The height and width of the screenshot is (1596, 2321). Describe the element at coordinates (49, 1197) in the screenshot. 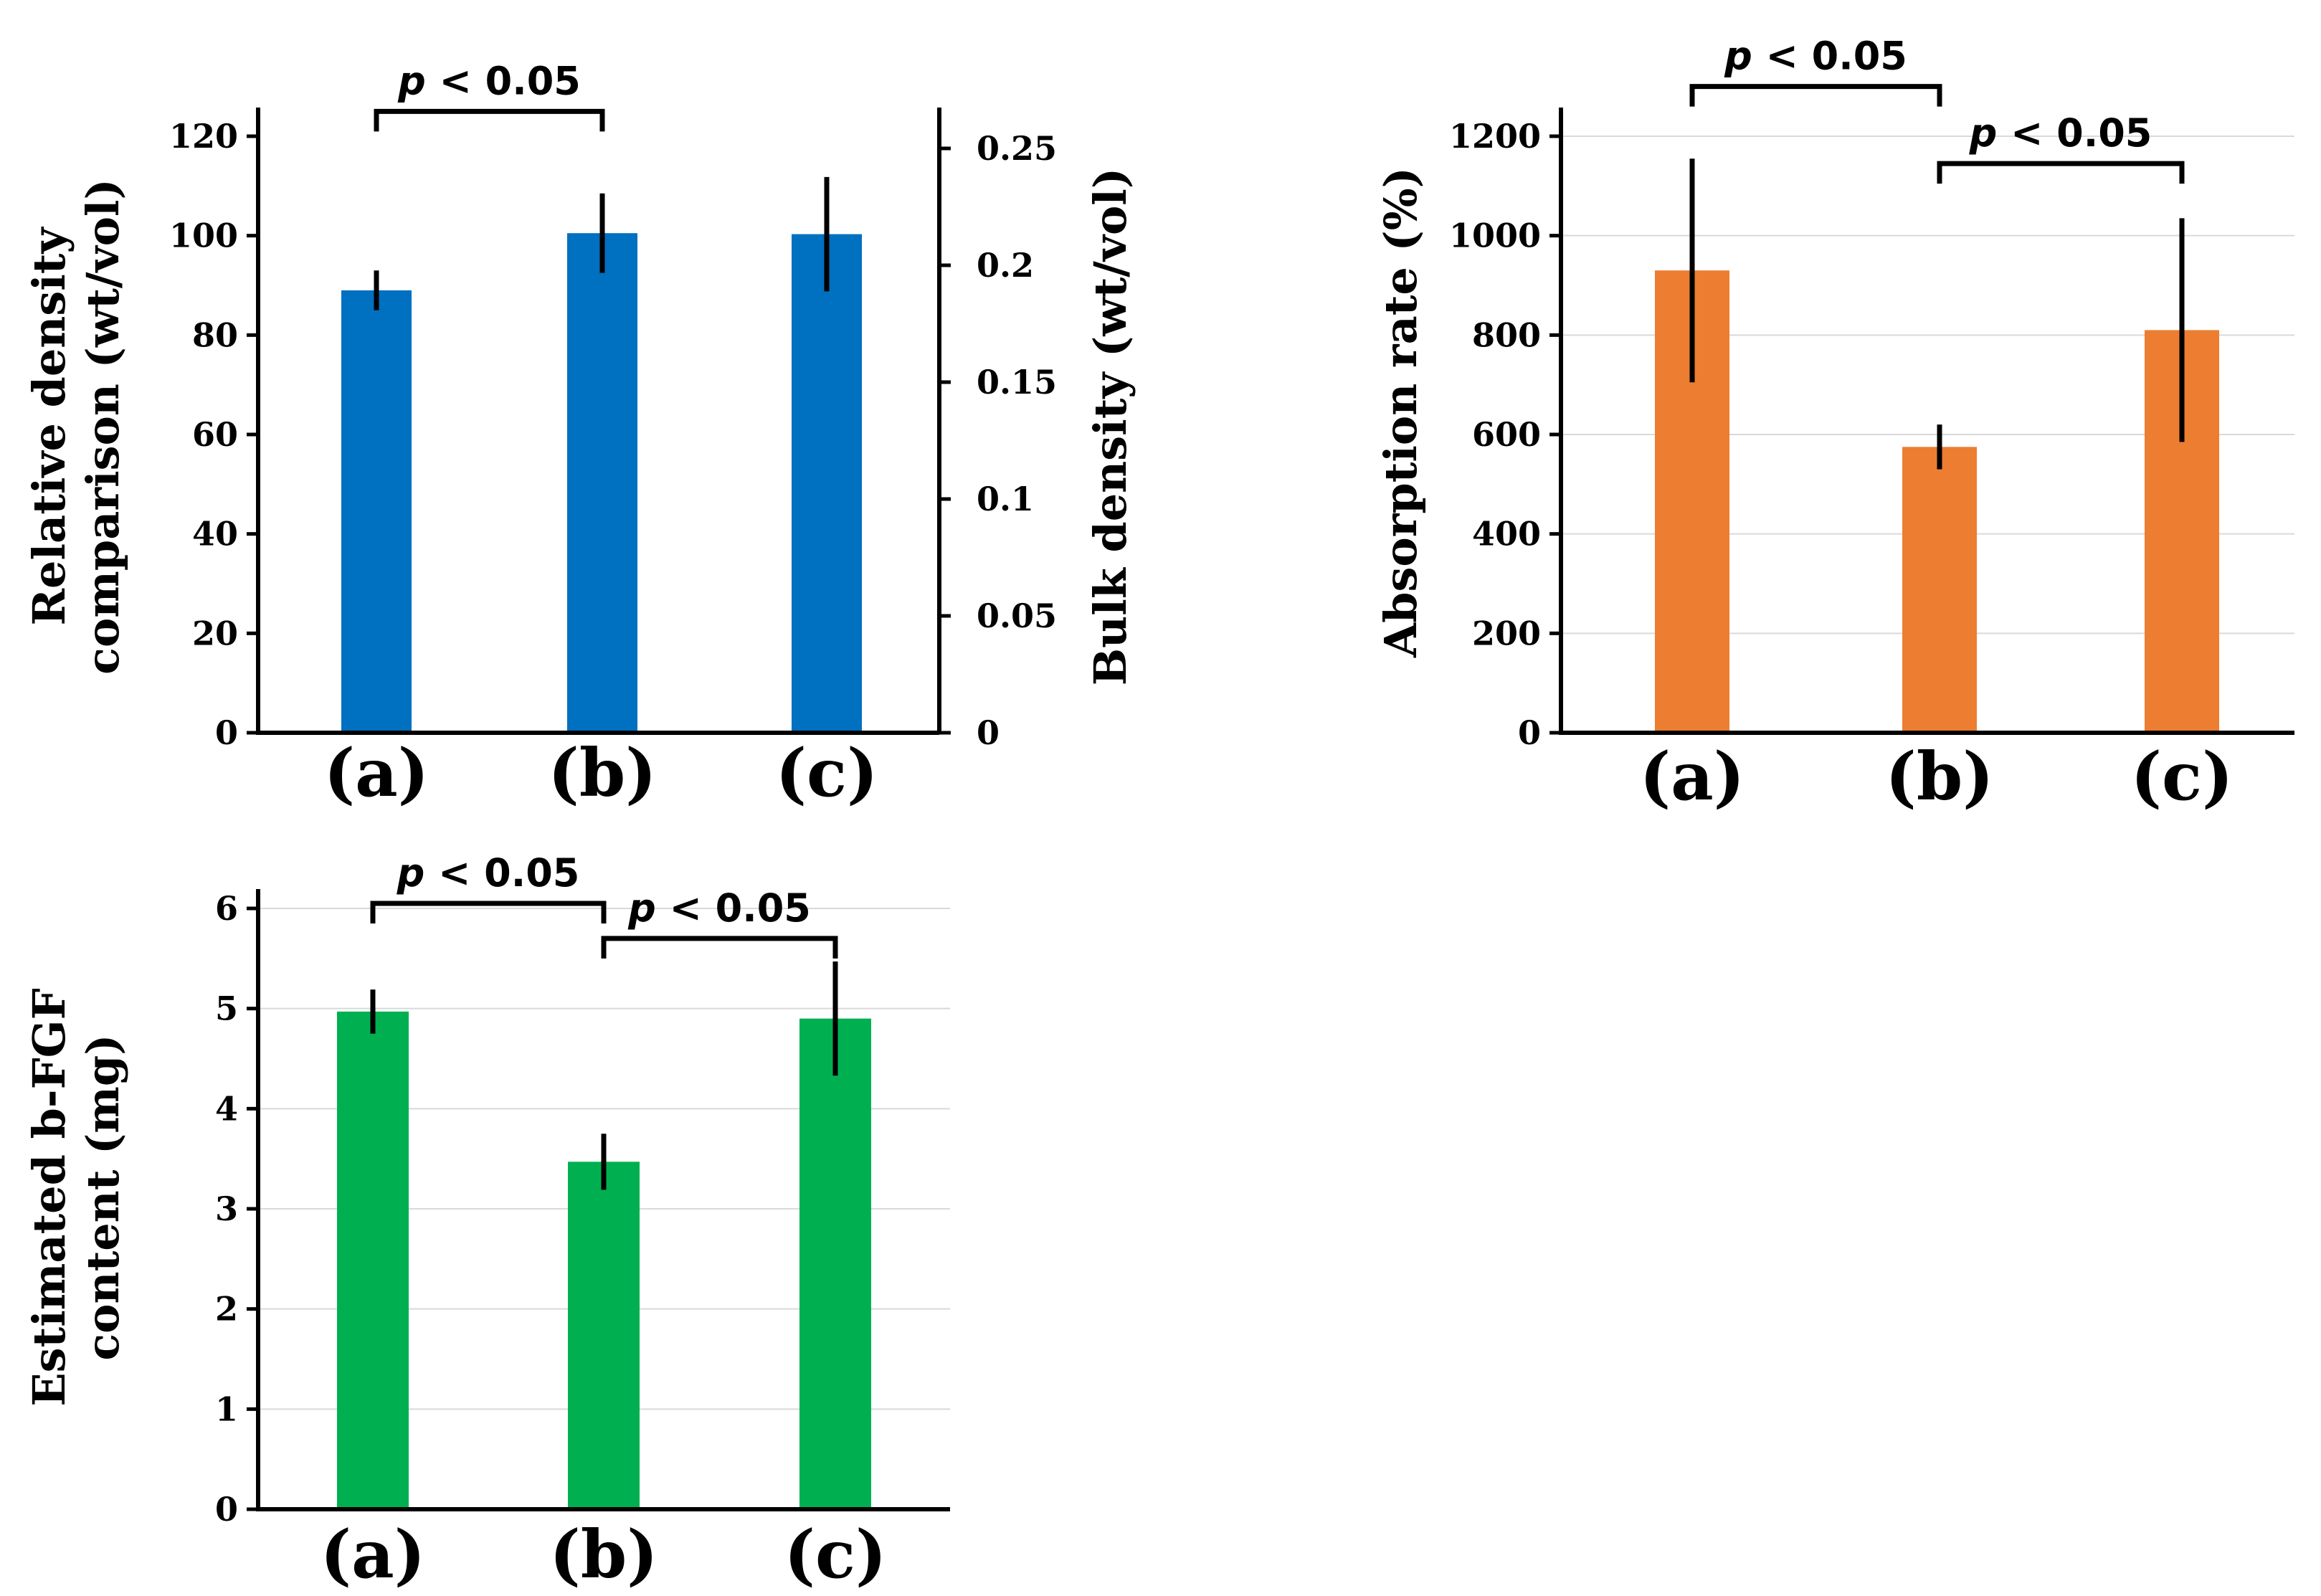

I see `y-axis-title: Estimated b-FGF` at that location.